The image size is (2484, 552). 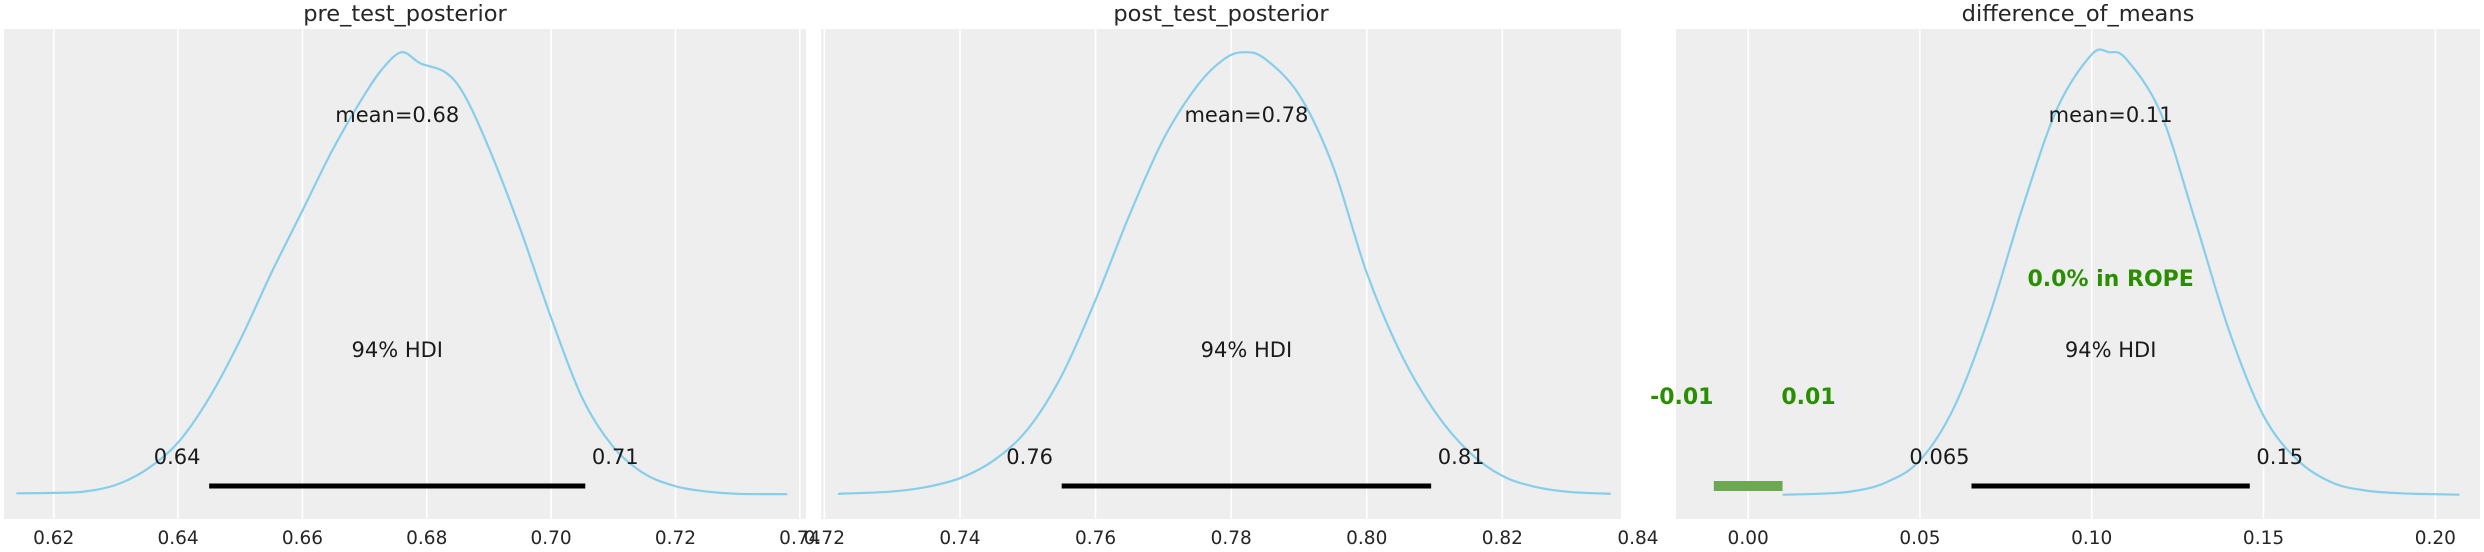 I want to click on x-tick-labels: 0.72 0.74 0.76 0.78 0.80 0.82 0.84, so click(x=1231, y=538).